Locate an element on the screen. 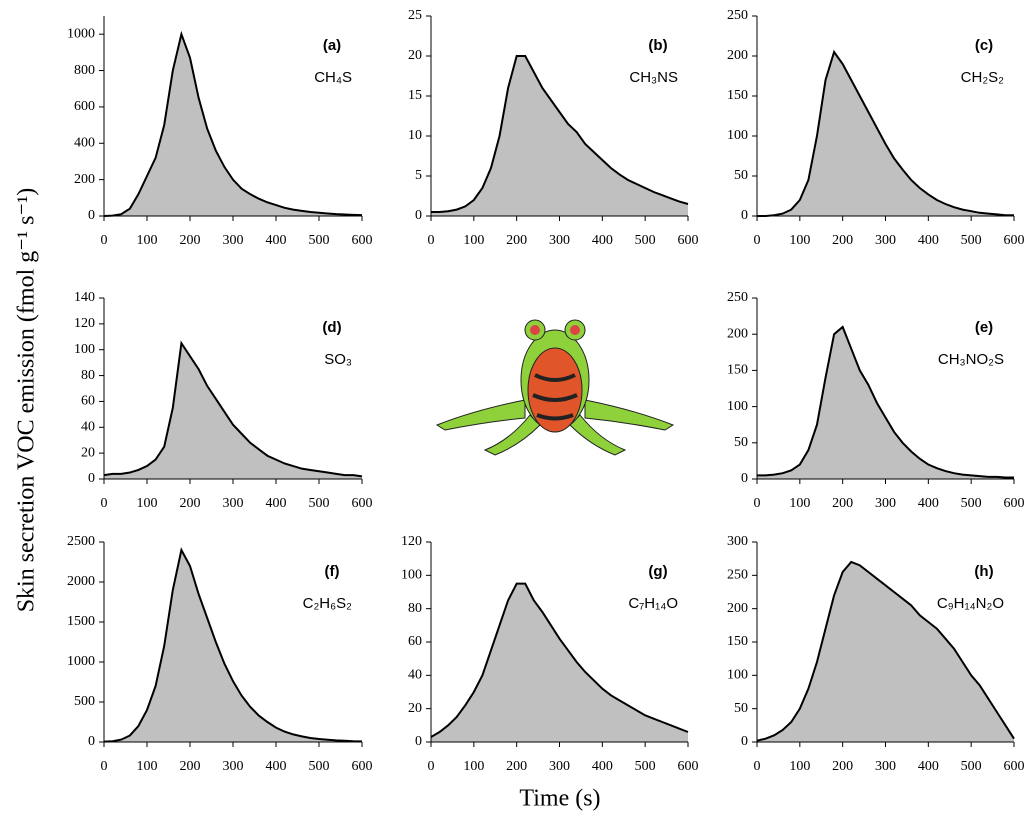 This screenshot has width=1027, height=820. x-axis-label: Time (s) is located at coordinates (559, 799).